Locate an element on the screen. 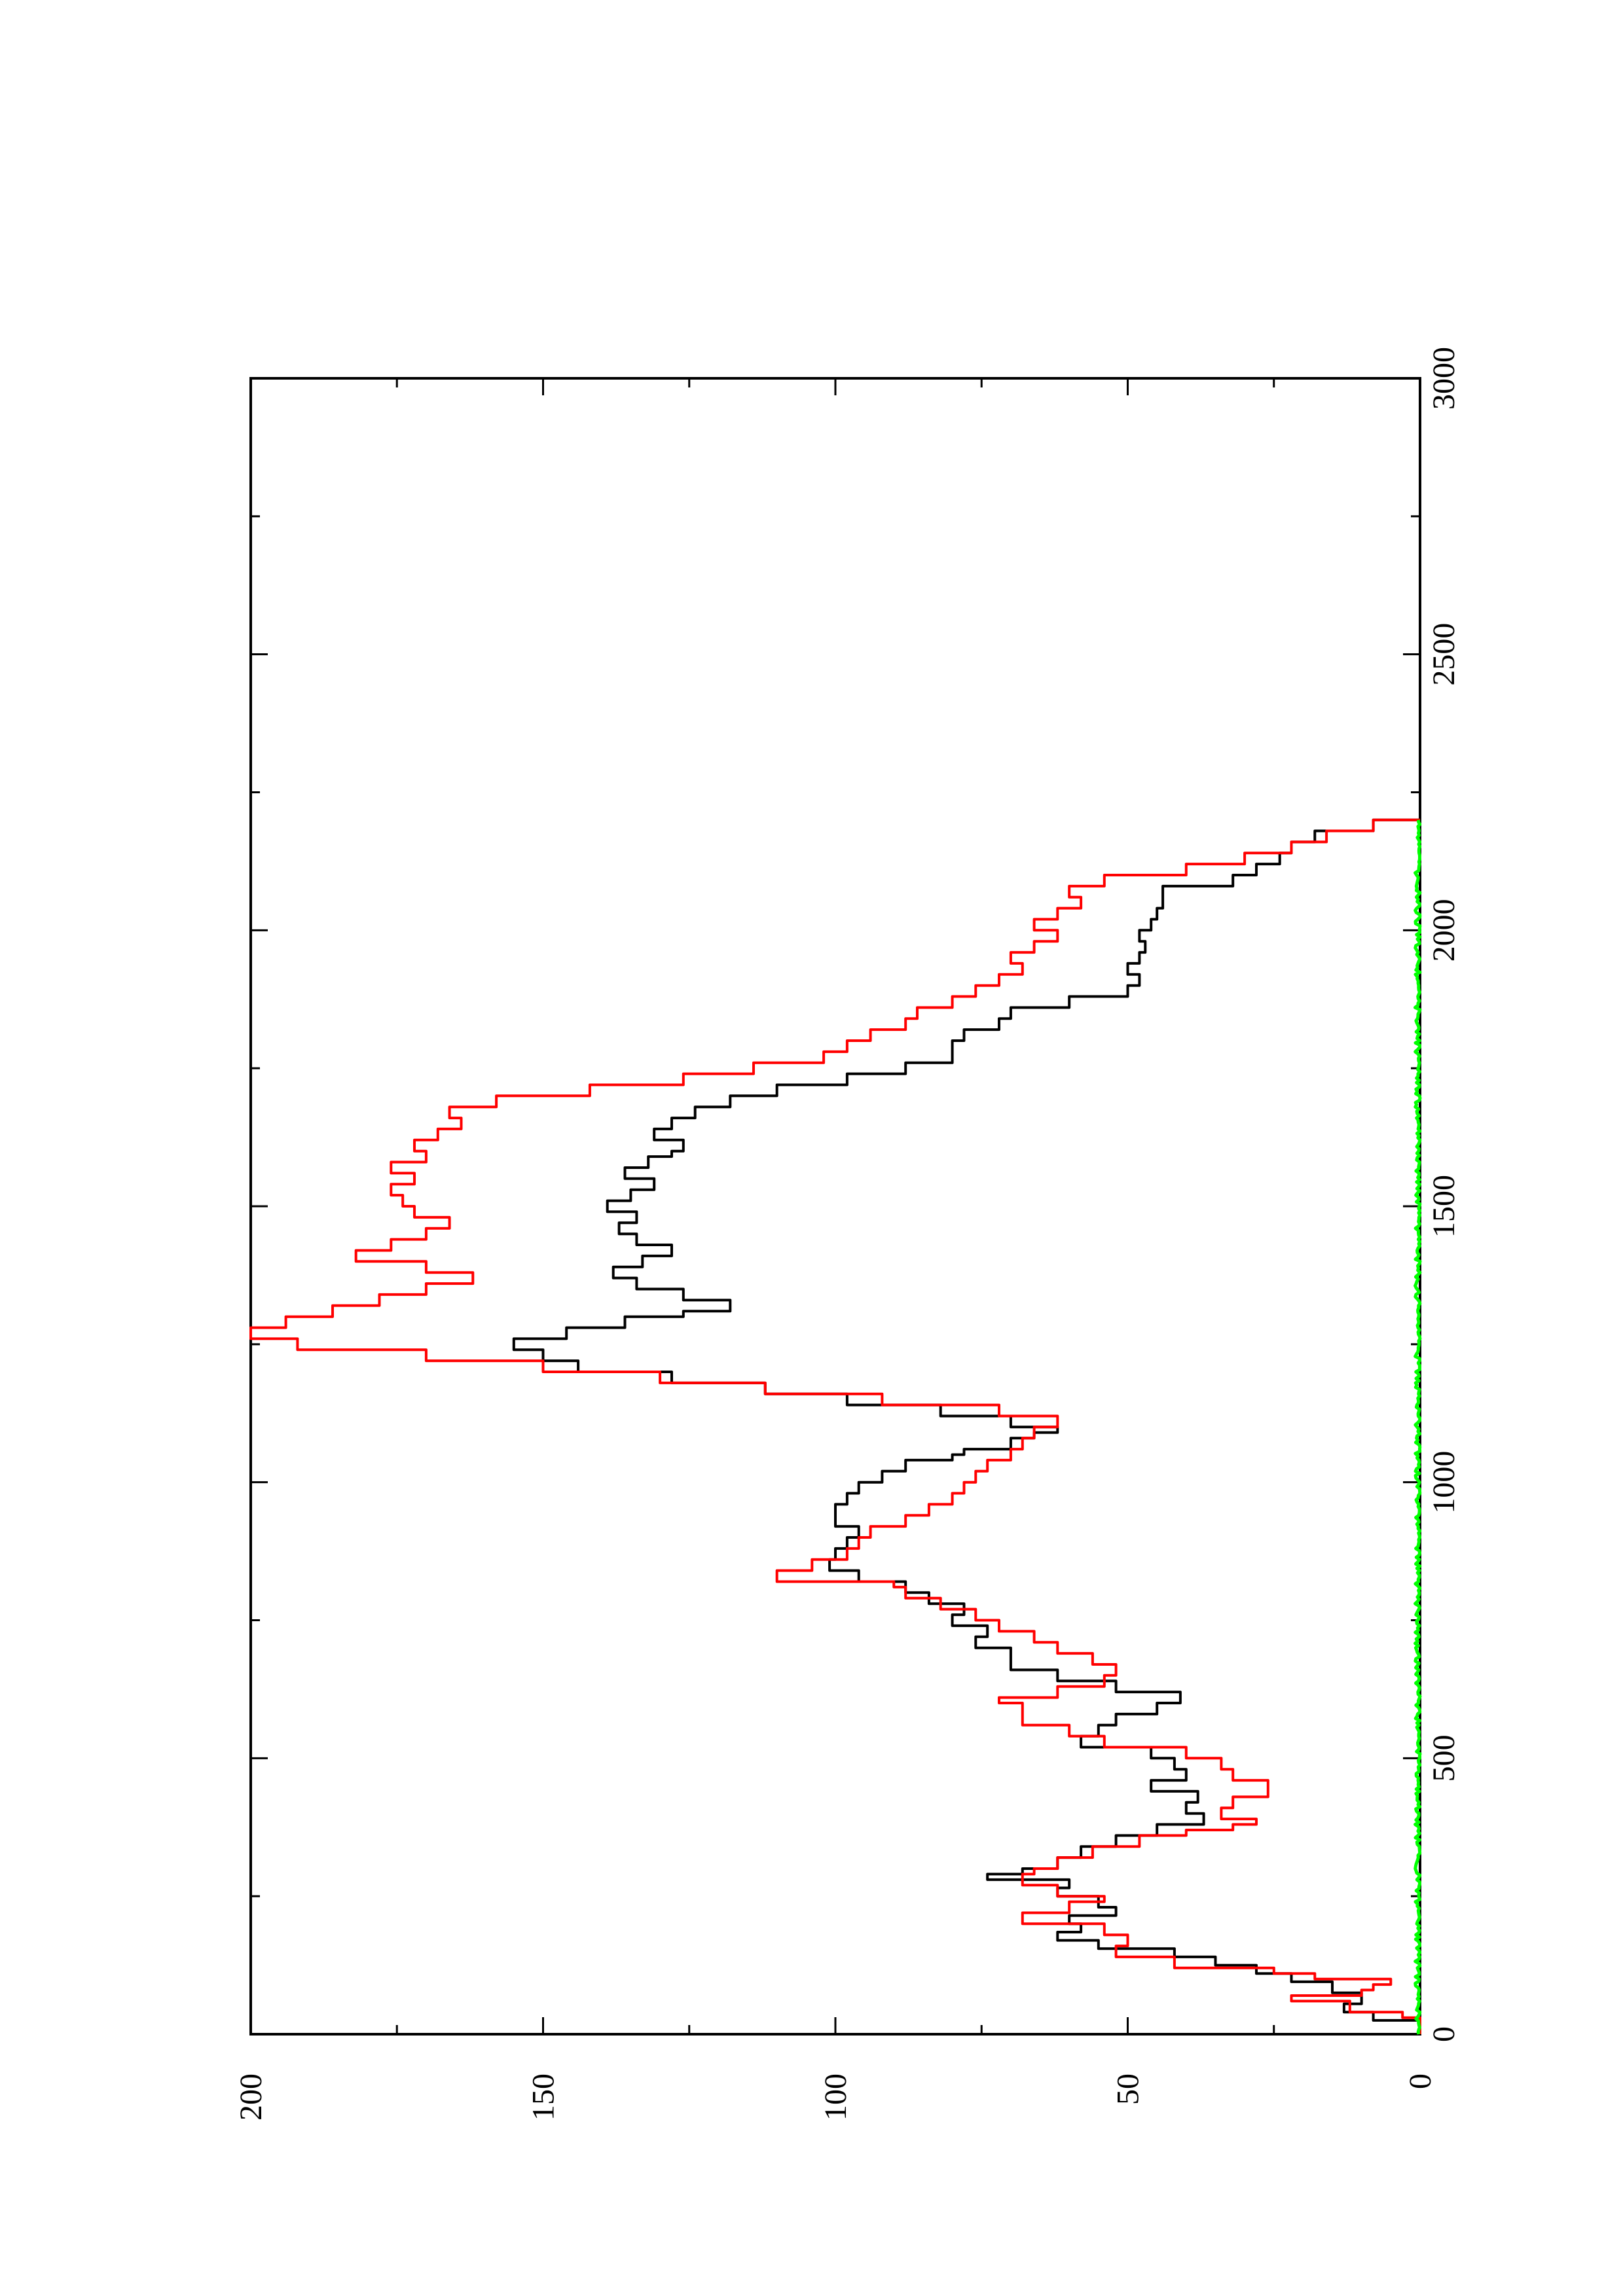 This screenshot has height=2296, width=1623. x-tick-label: 2500 is located at coordinates (1444, 654).